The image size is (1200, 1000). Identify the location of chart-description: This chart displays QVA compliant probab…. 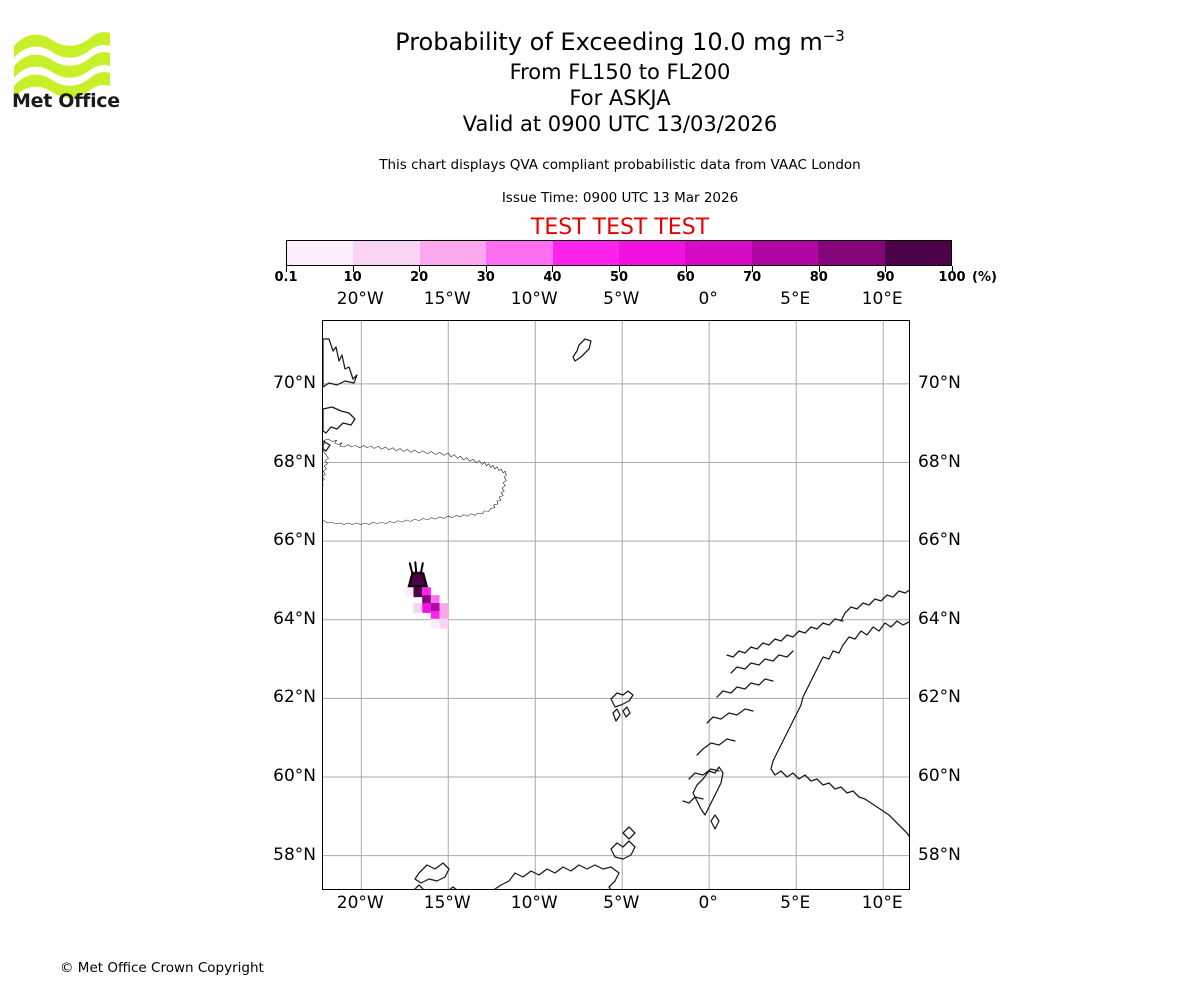
(620, 165).